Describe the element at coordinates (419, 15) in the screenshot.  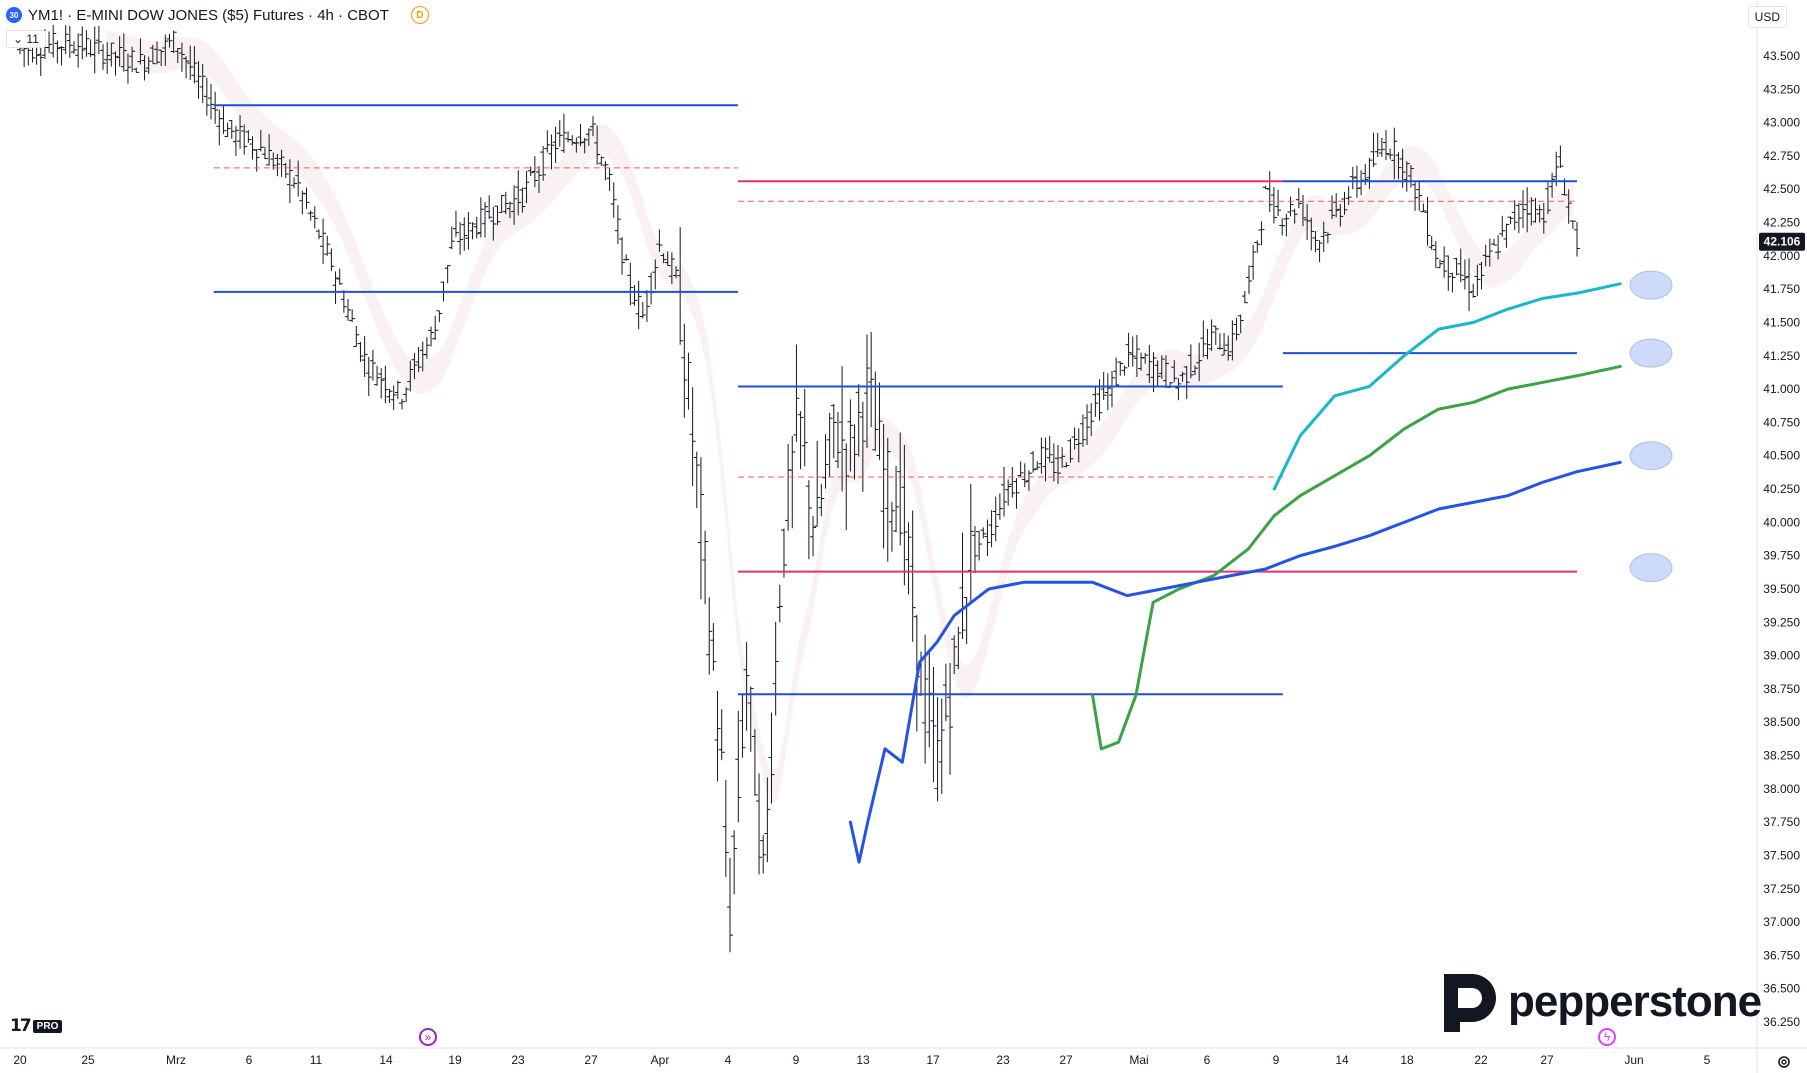
I see `session-badge: D` at that location.